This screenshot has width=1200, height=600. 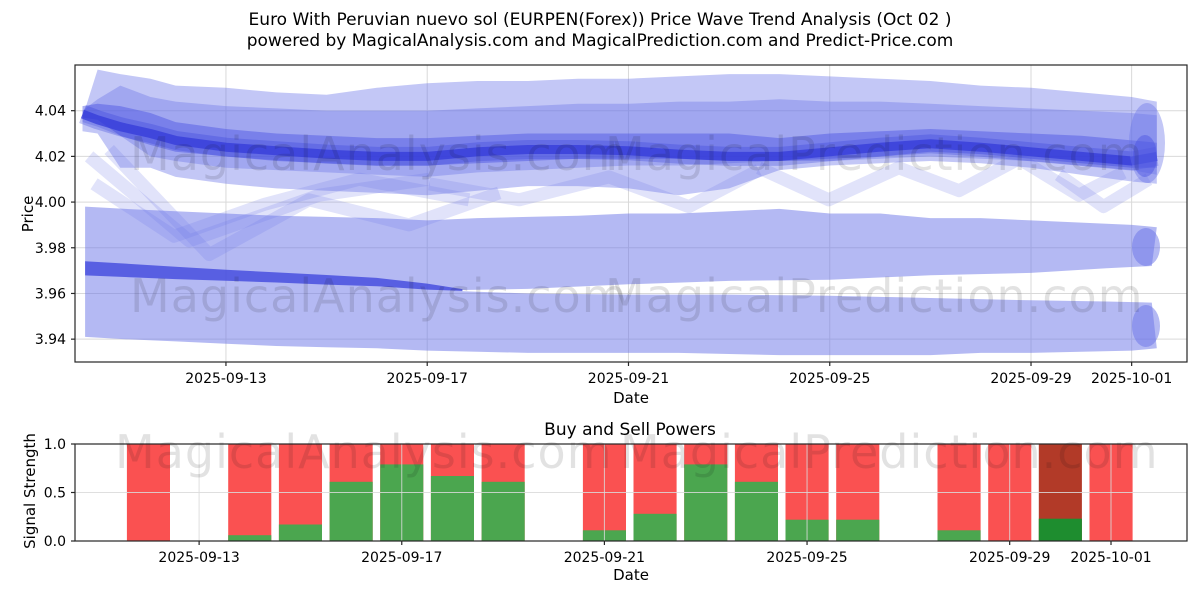 I want to click on buy-sell-chart-title: Buy and Sell Powers, so click(x=630, y=430).